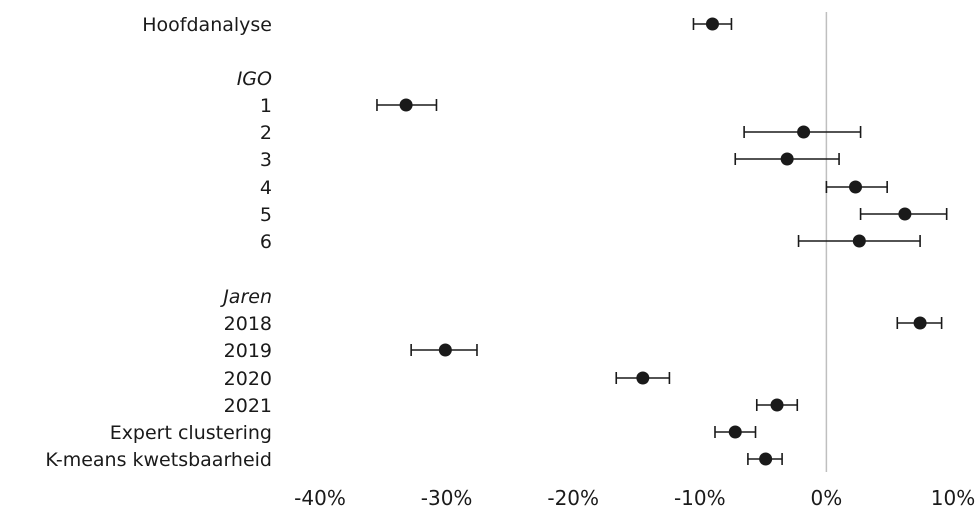 This screenshot has width=980, height=515. What do you see at coordinates (248, 351) in the screenshot?
I see `row-label: 2019` at bounding box center [248, 351].